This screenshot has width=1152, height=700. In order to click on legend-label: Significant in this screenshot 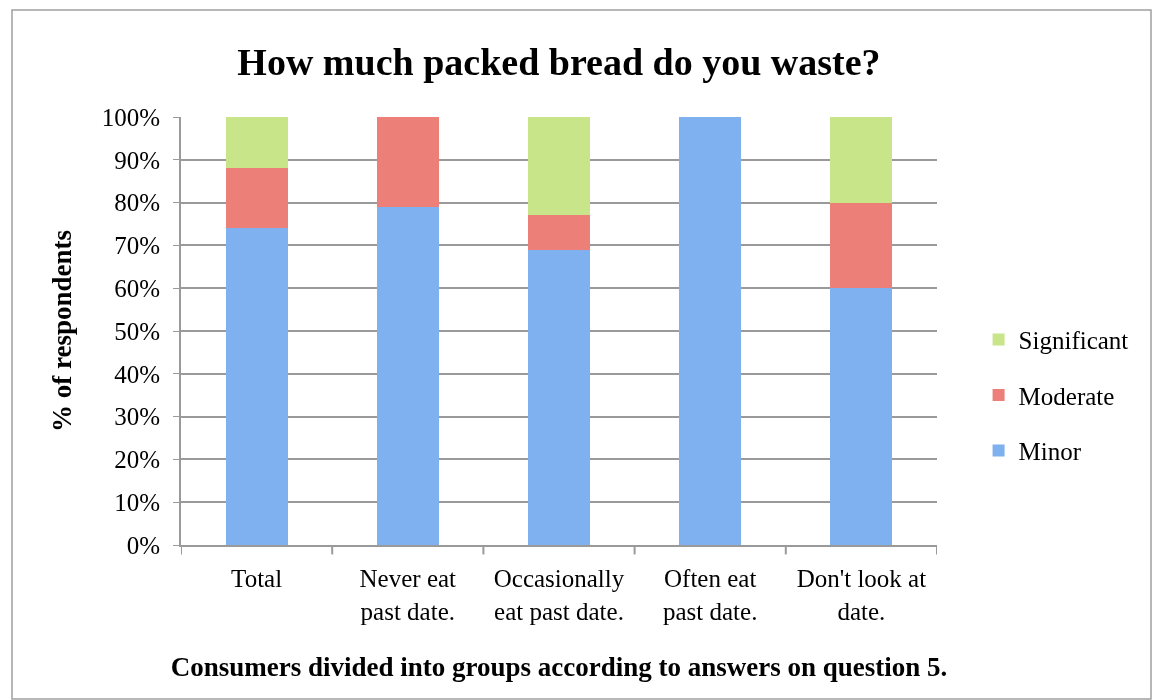, I will do `click(1073, 341)`.